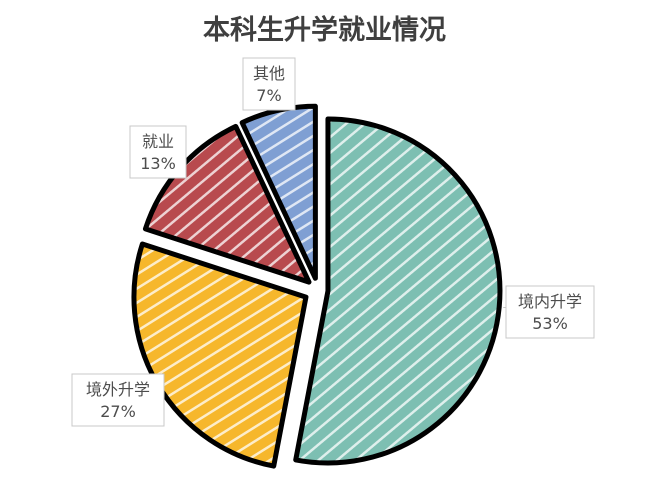 This screenshot has width=649, height=480. I want to click on value-label: 7%, so click(268, 95).